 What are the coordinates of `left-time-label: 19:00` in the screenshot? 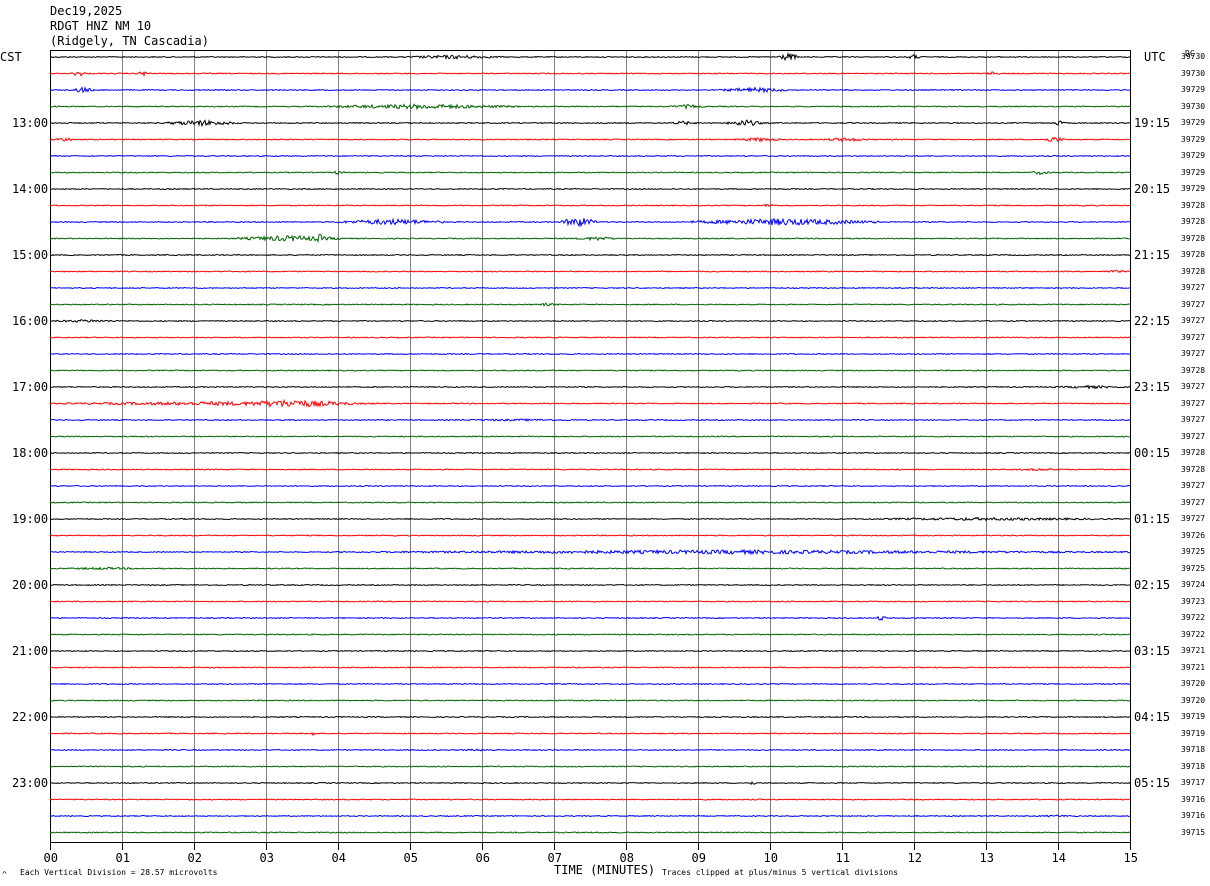 It's located at (30, 519).